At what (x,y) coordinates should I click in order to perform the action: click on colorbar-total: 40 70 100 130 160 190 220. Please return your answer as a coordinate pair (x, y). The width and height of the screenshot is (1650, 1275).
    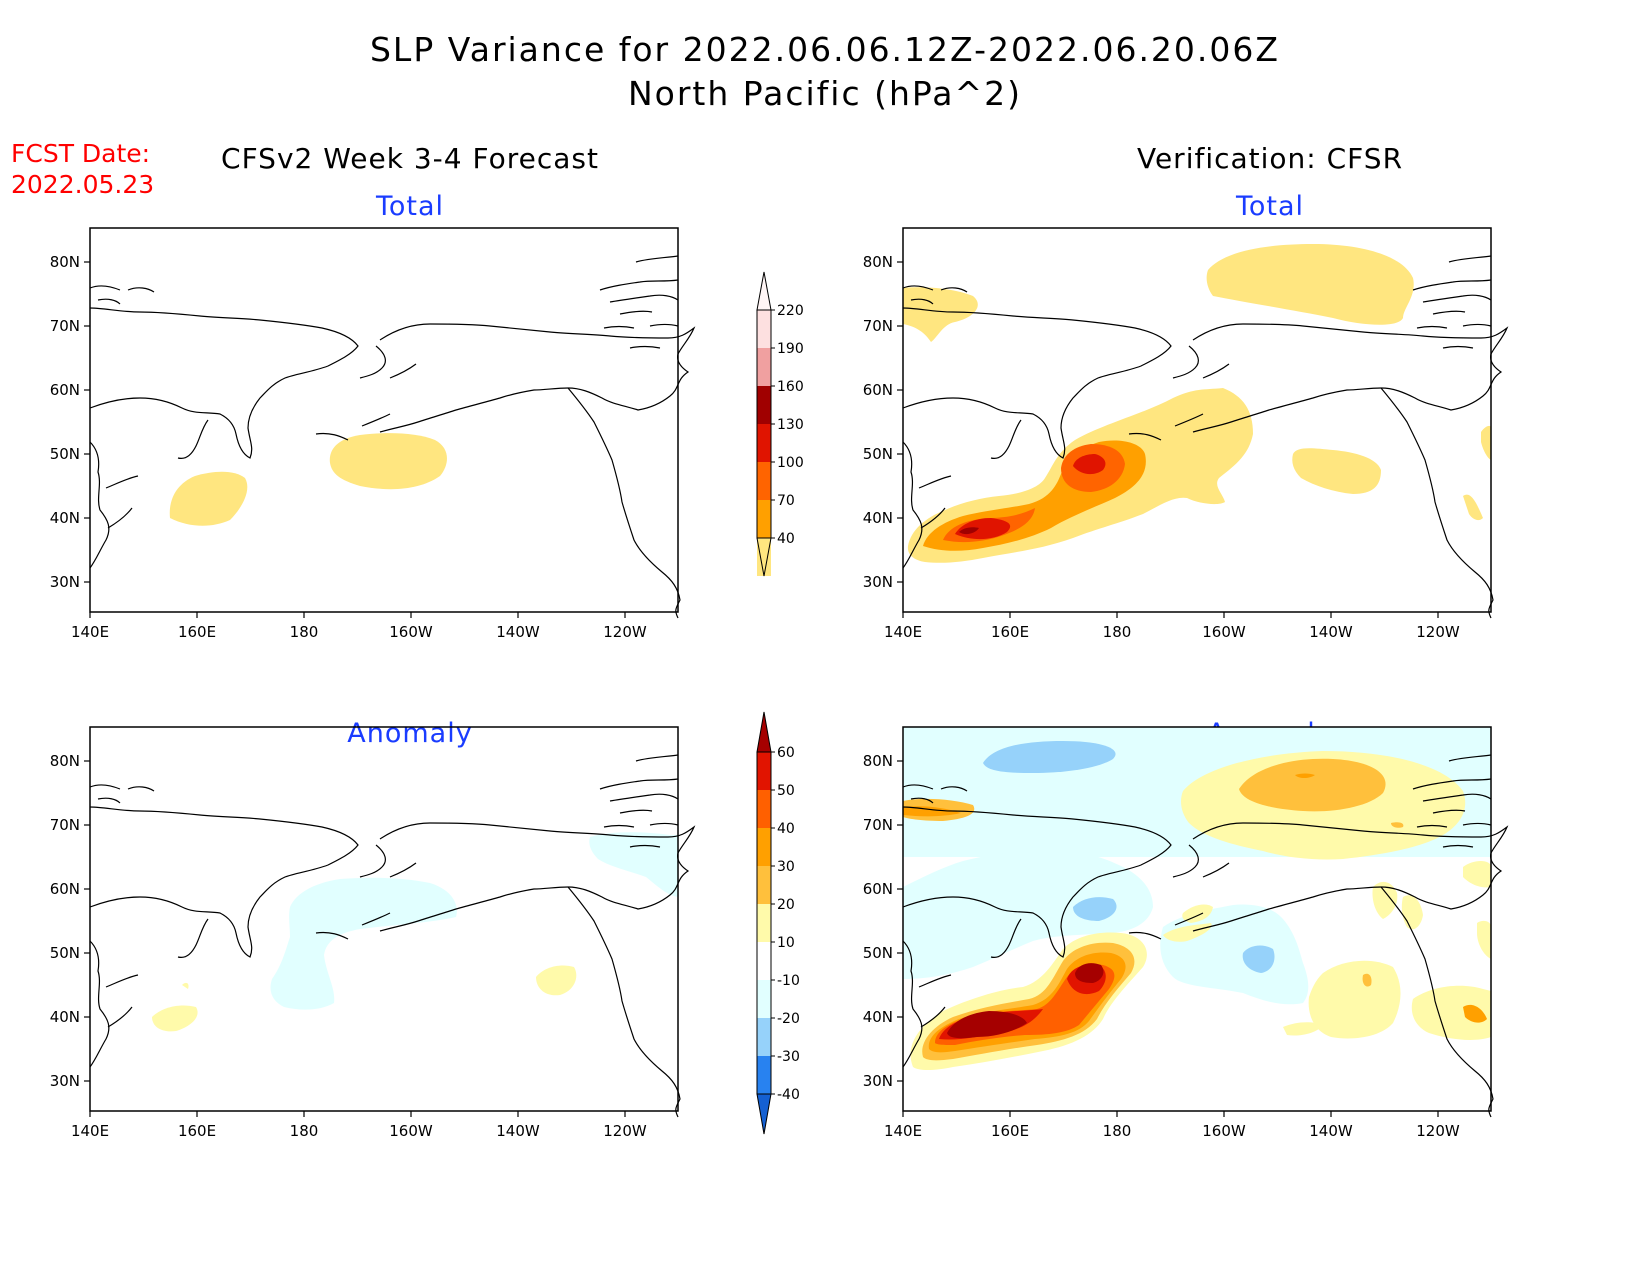
    Looking at the image, I should click on (780, 424).